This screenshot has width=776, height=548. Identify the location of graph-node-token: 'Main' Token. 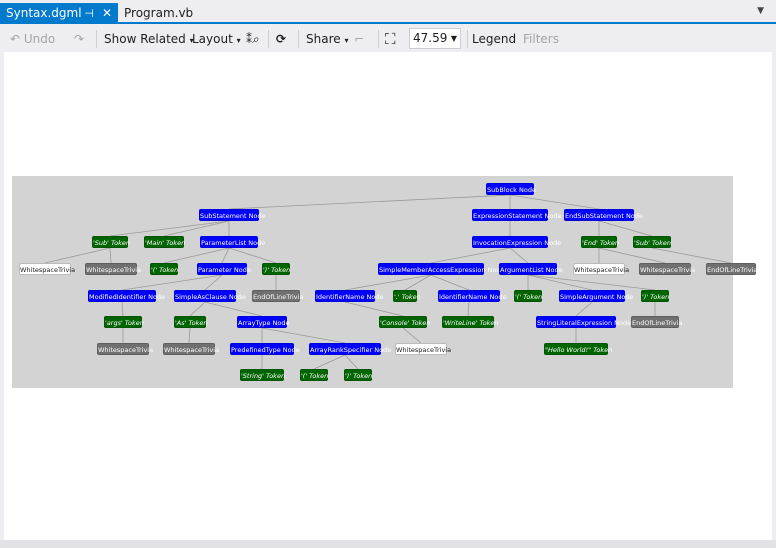
(164, 242).